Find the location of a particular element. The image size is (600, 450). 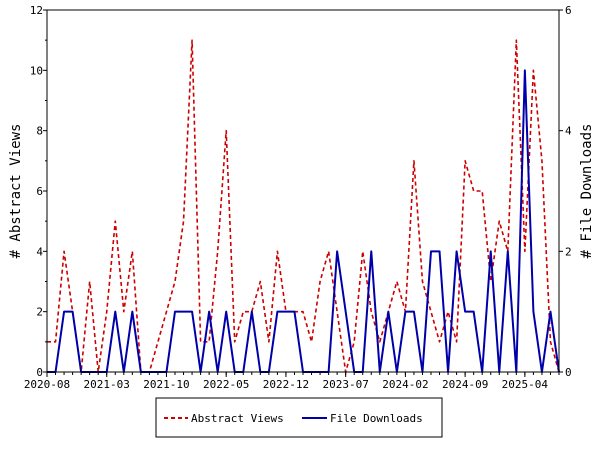

x-tick-label: 2021-03 is located at coordinates (107, 384).